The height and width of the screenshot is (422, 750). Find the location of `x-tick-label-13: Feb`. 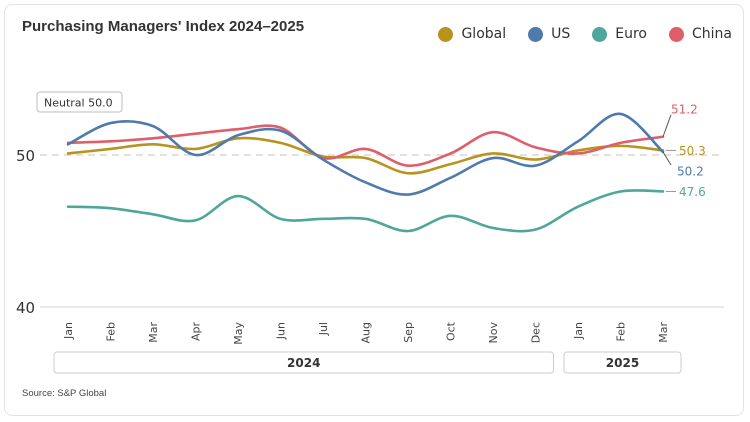

x-tick-label-13: Feb is located at coordinates (620, 331).